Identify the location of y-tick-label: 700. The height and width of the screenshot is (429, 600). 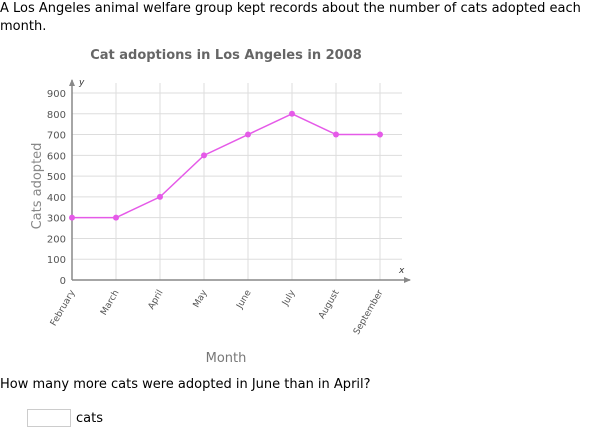
(56, 136).